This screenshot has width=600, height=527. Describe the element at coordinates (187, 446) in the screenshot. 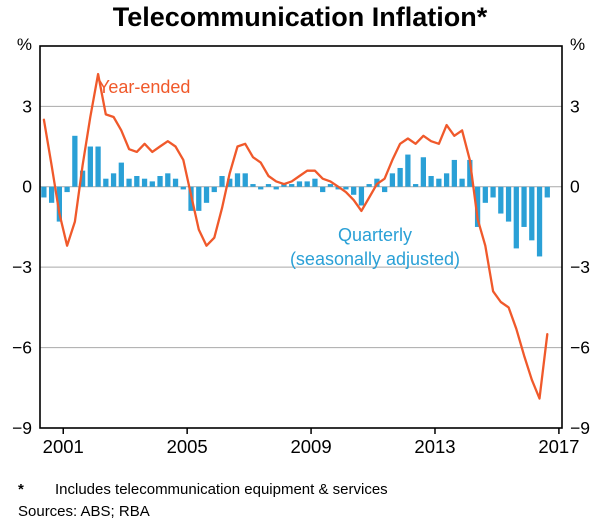

I see `x-axis-label: 2005` at that location.